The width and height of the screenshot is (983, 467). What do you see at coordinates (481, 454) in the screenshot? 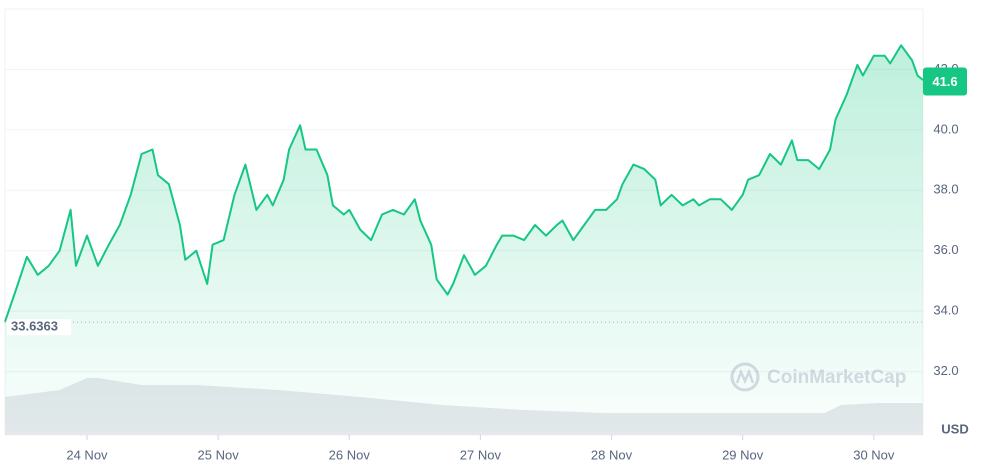
I see `x-tick-label: 27 Nov` at bounding box center [481, 454].